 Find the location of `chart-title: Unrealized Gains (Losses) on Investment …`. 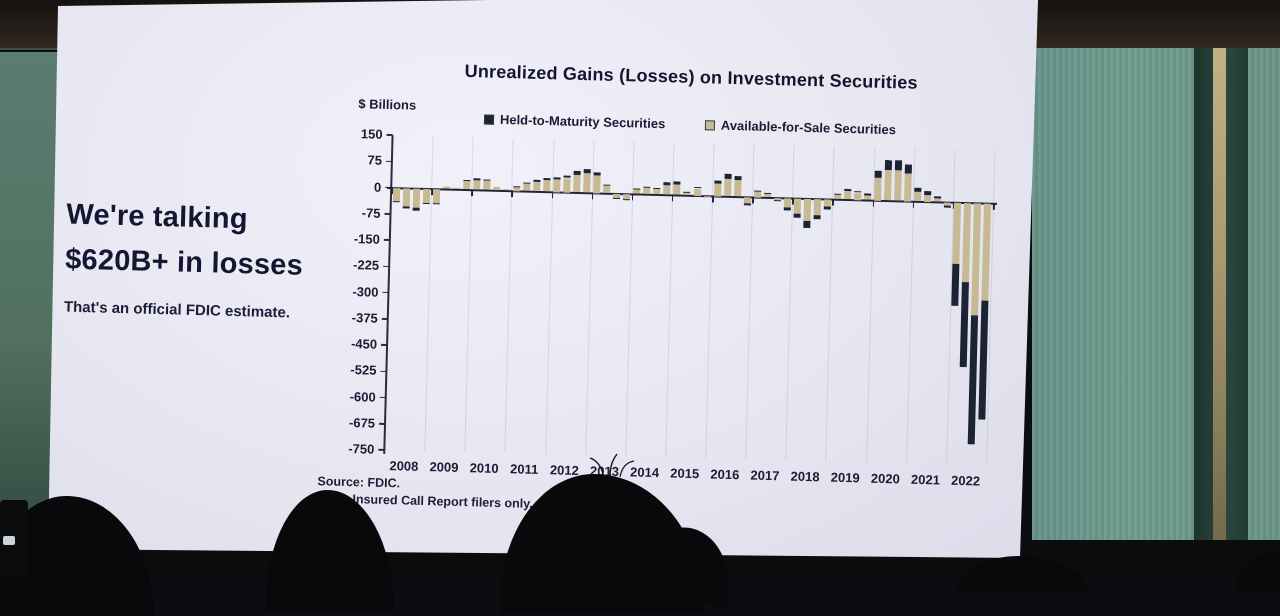

chart-title: Unrealized Gains (Losses) on Investment … is located at coordinates (691, 76).